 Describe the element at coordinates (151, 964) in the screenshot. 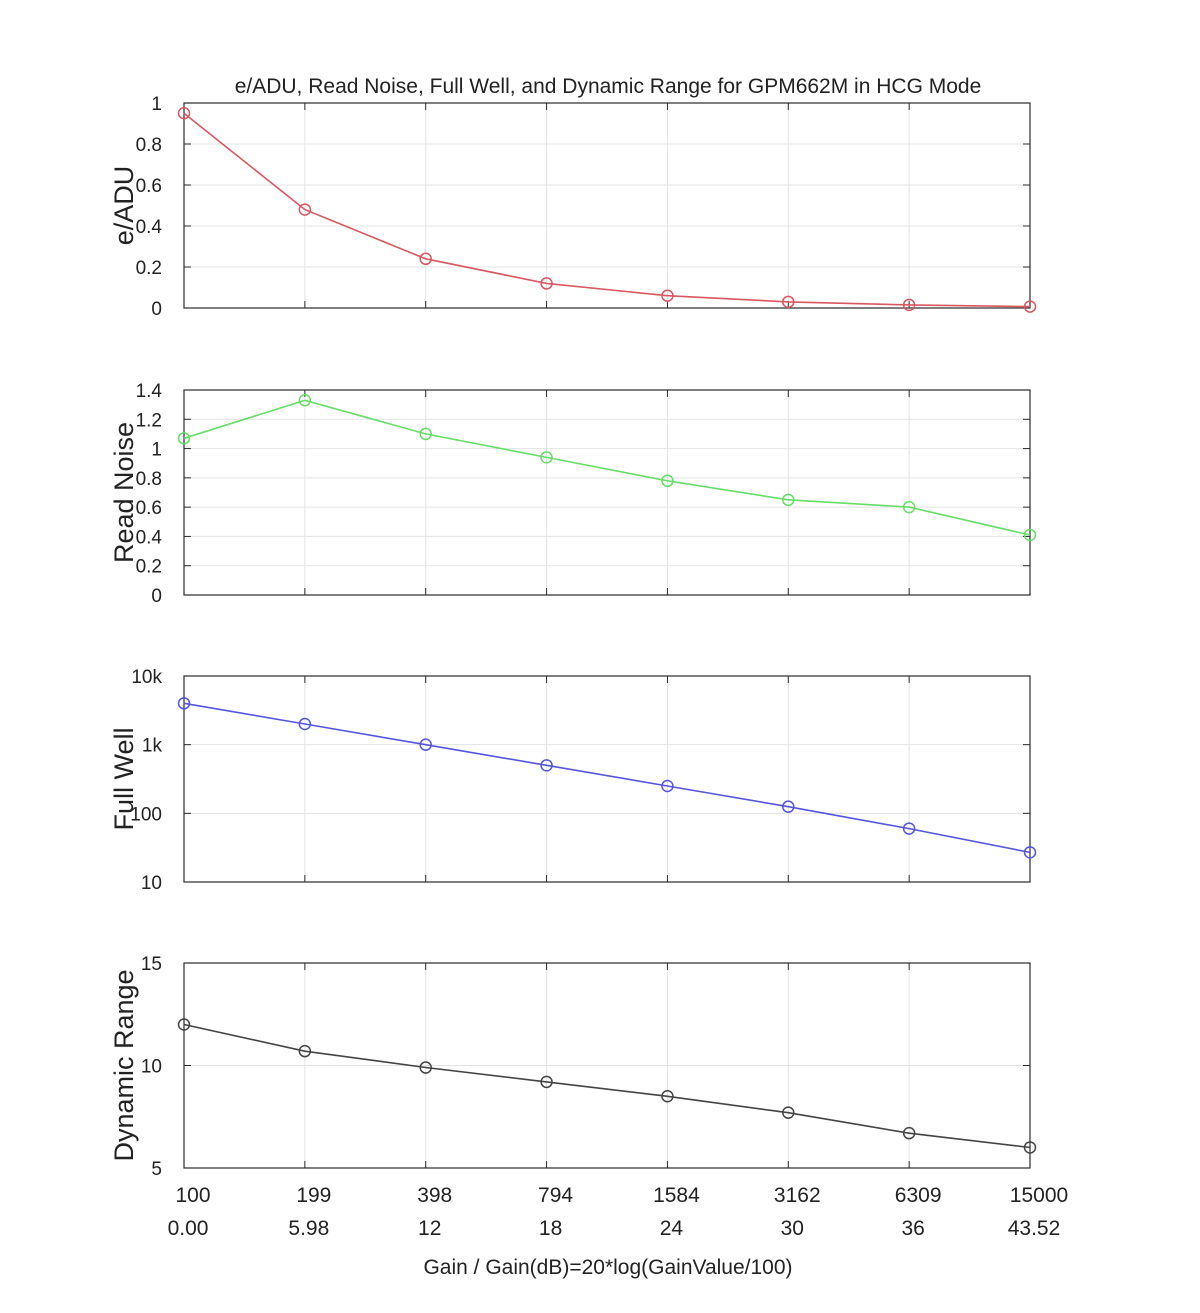

I see `y-tick-label: 15` at that location.